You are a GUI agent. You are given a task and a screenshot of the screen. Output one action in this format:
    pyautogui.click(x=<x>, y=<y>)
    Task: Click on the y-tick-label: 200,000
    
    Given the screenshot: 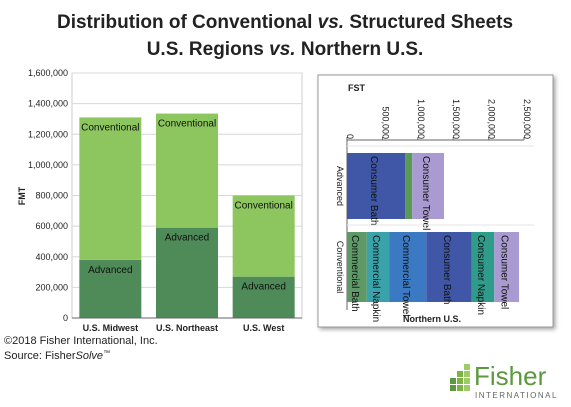 What is the action you would take?
    pyautogui.click(x=51, y=287)
    